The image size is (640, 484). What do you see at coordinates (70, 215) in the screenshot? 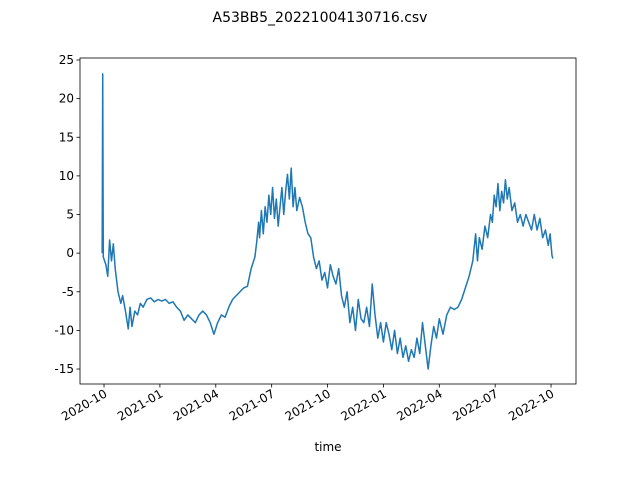
I see `y-tick-label: 5` at bounding box center [70, 215].